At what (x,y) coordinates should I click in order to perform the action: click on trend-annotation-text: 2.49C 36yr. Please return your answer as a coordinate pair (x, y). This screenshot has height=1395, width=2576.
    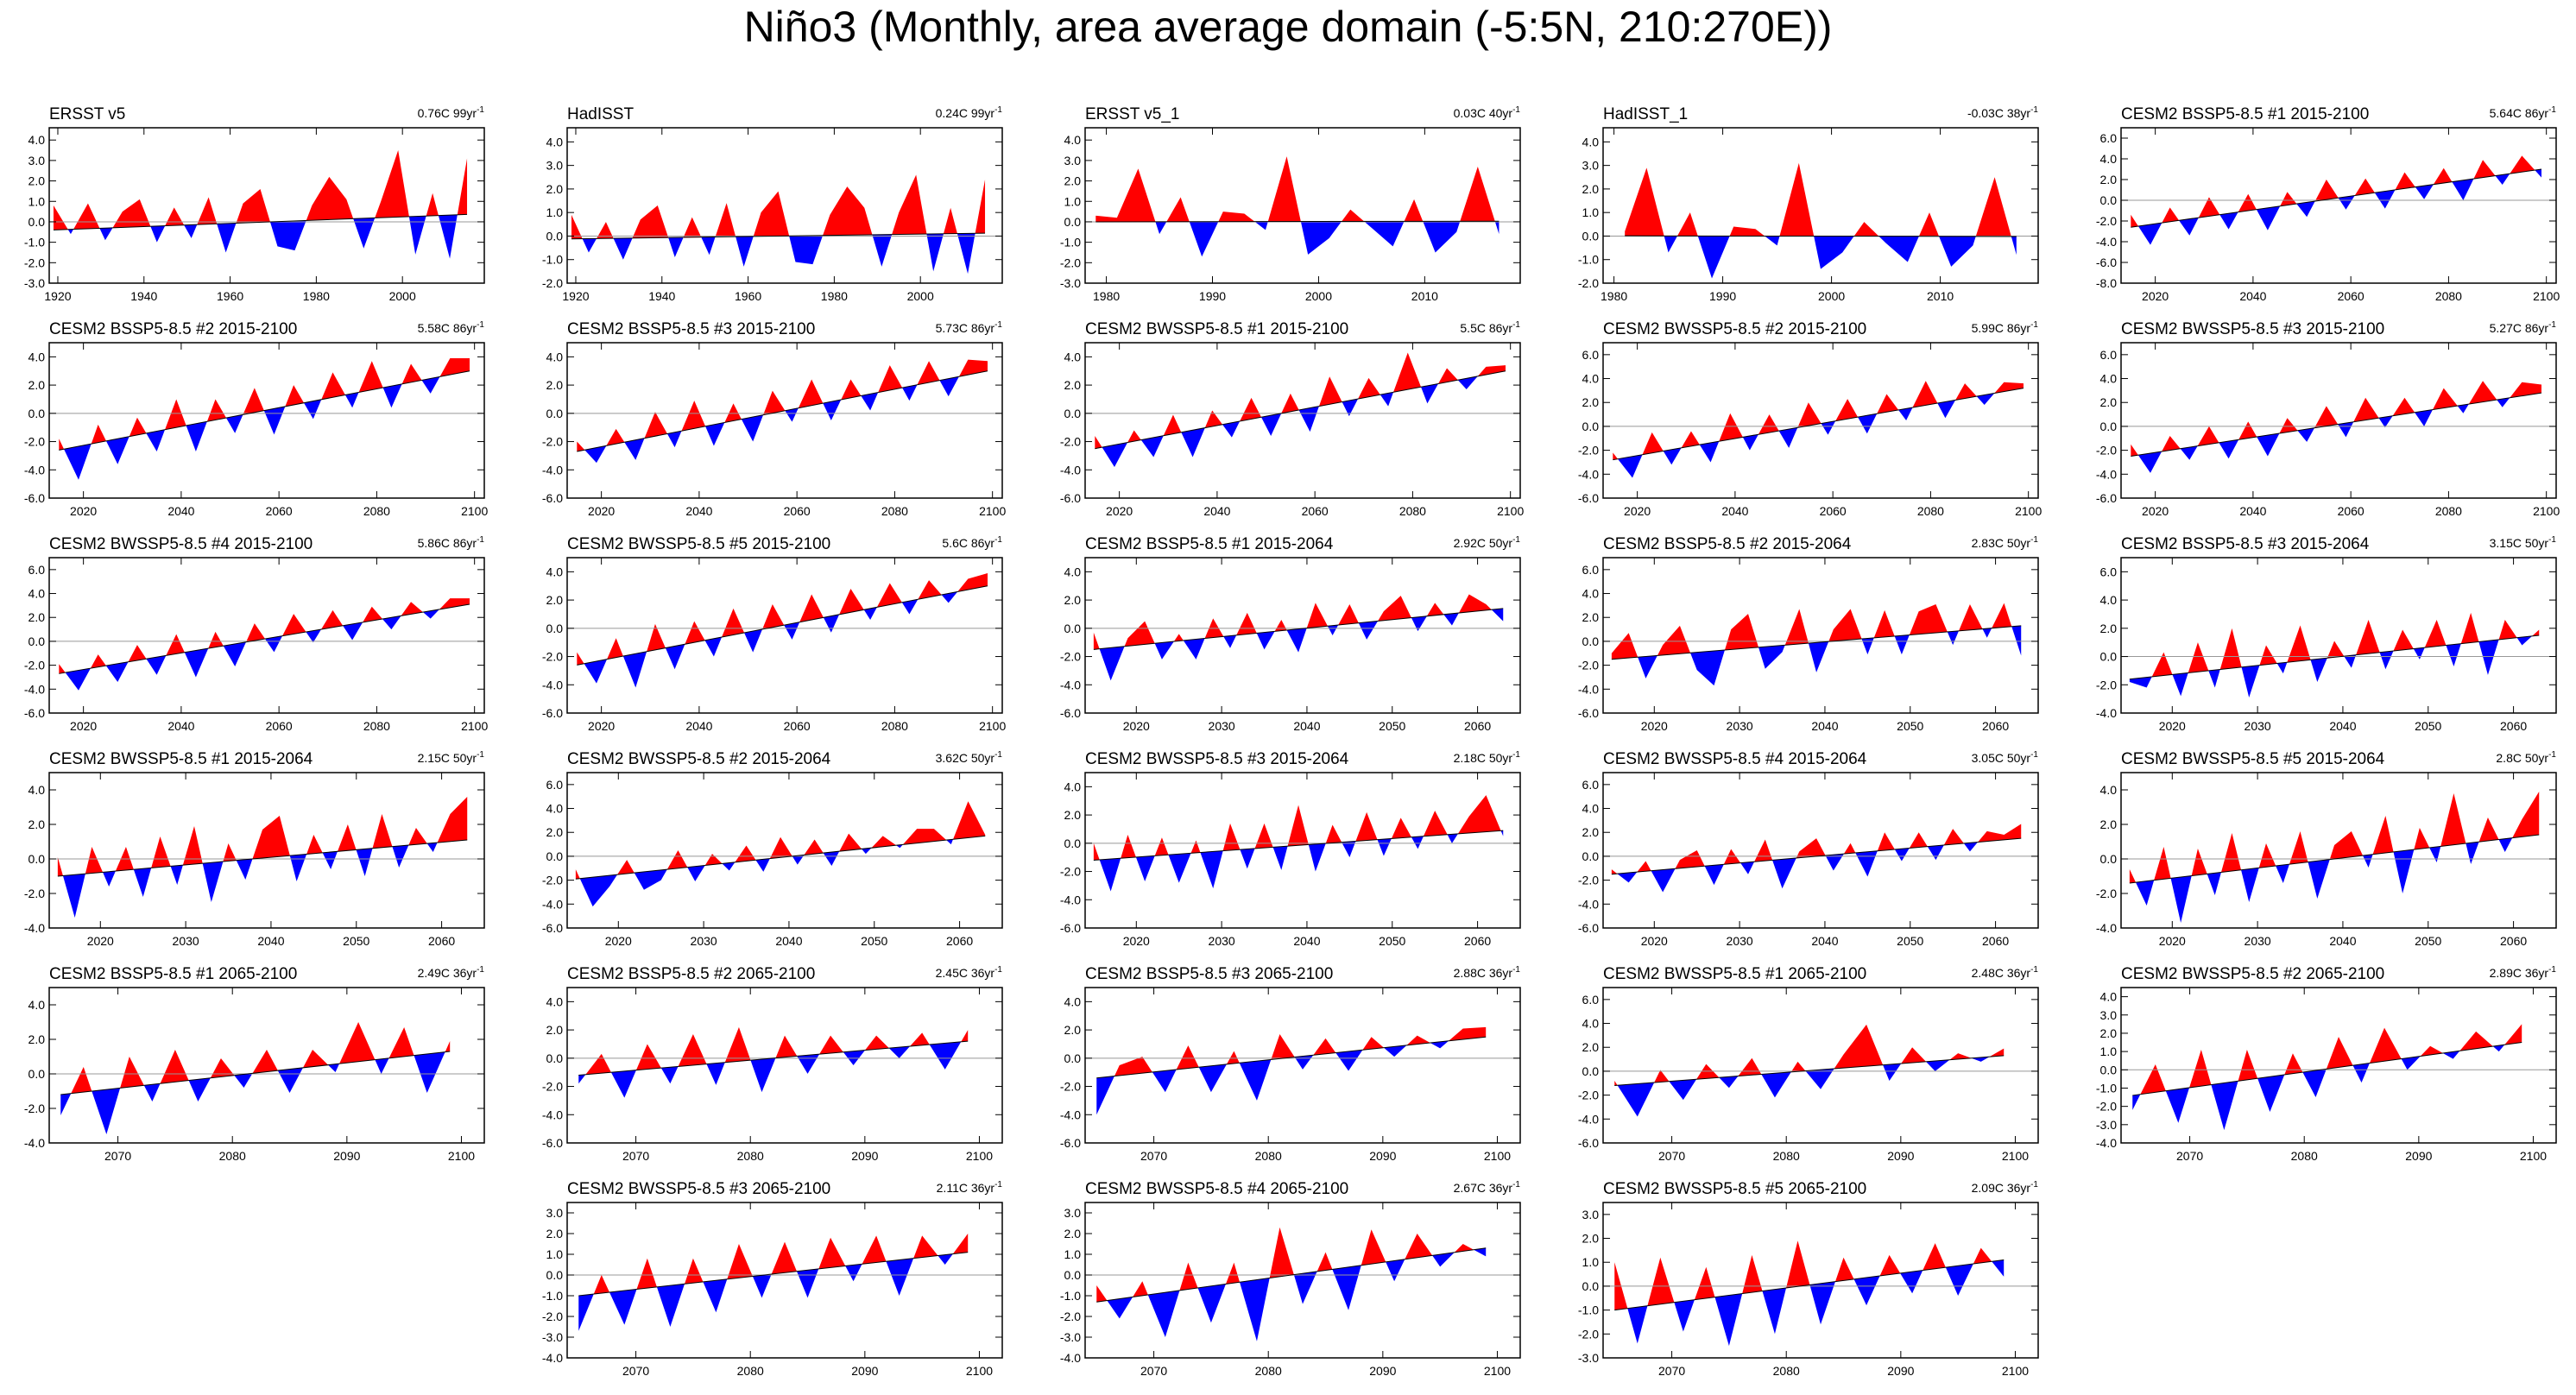
    Looking at the image, I should click on (447, 973).